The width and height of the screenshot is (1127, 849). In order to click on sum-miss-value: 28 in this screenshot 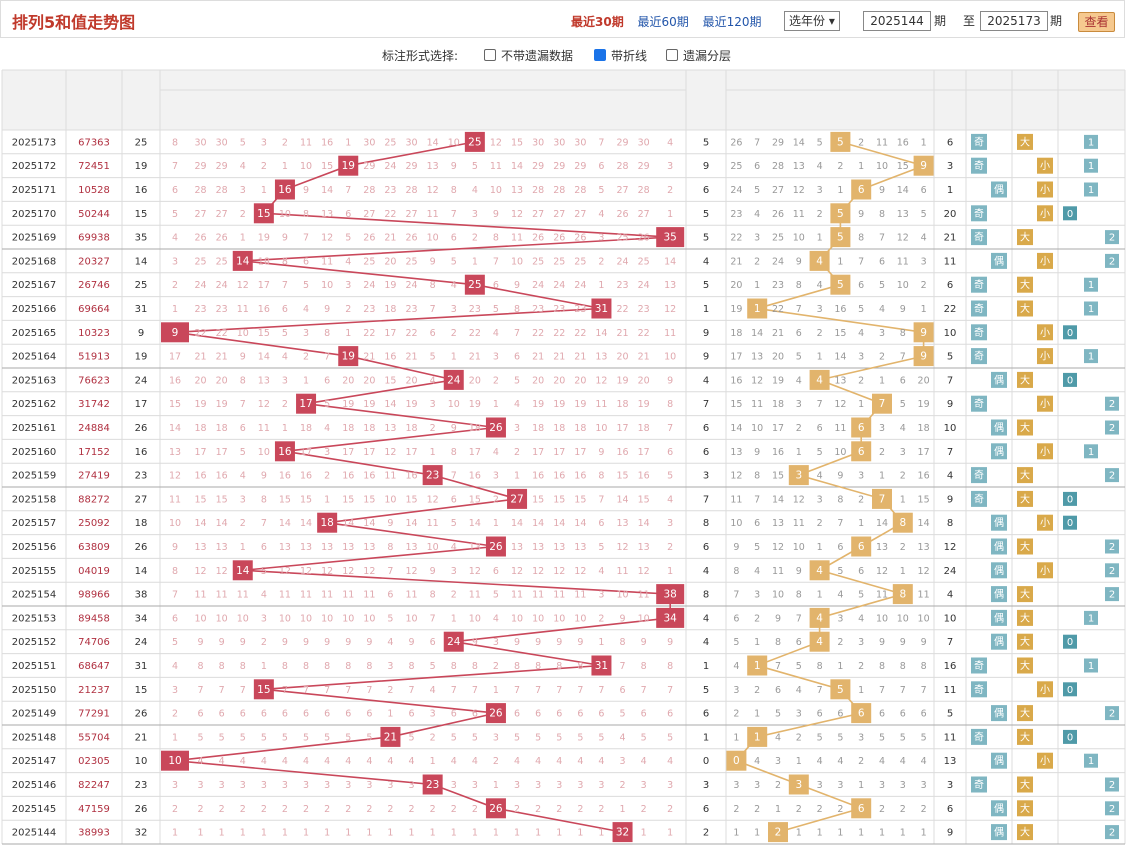, I will do `click(369, 190)`.